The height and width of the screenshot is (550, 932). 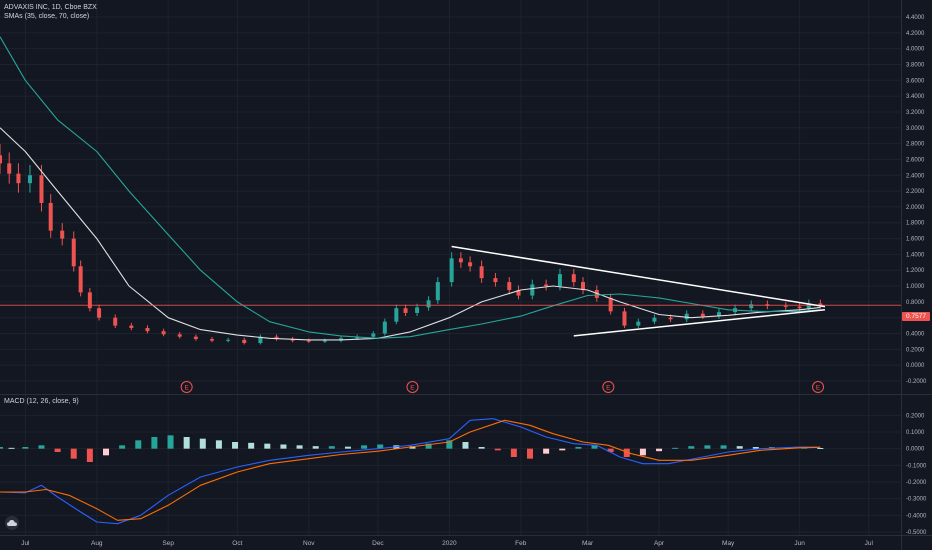 I want to click on symbol-title: ADVAXIS INC, 1D, Cboe BZX, so click(x=50, y=7).